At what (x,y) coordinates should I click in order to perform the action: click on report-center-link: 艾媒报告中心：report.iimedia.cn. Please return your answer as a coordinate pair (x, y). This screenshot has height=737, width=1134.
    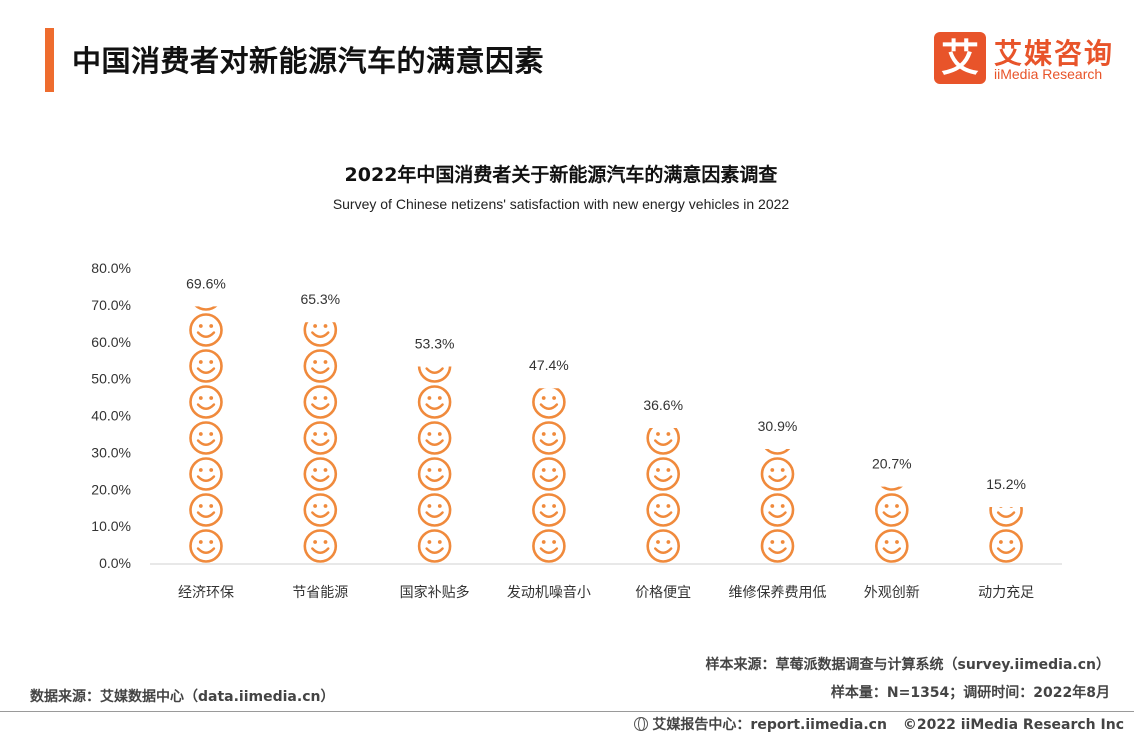
    Looking at the image, I should click on (769, 725).